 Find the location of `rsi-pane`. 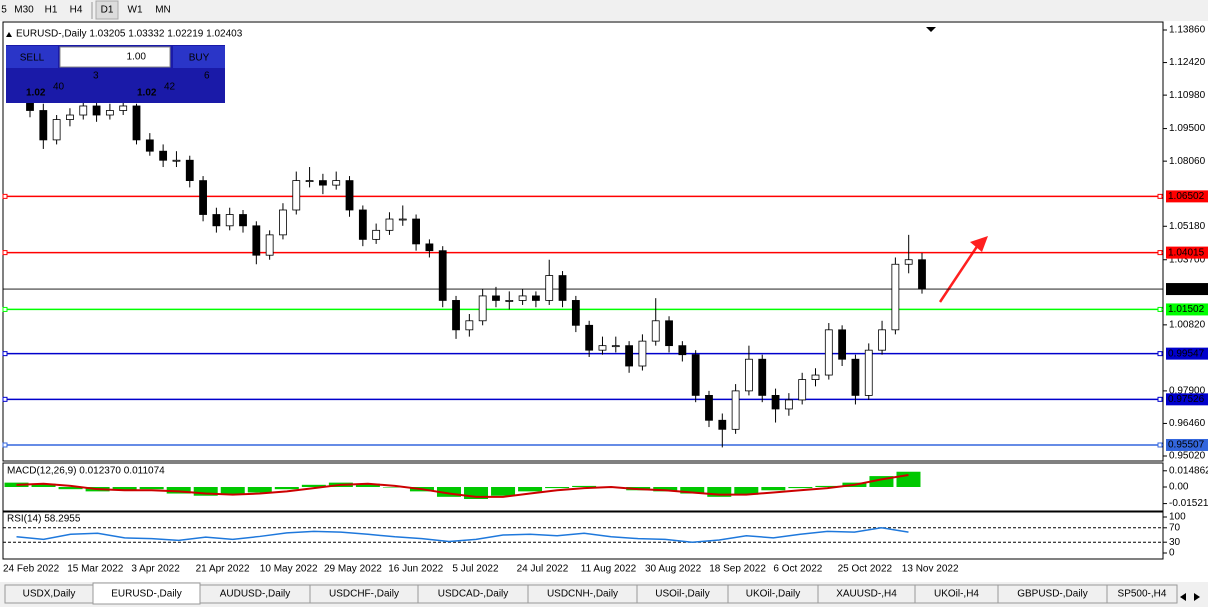

rsi-pane is located at coordinates (583, 535).